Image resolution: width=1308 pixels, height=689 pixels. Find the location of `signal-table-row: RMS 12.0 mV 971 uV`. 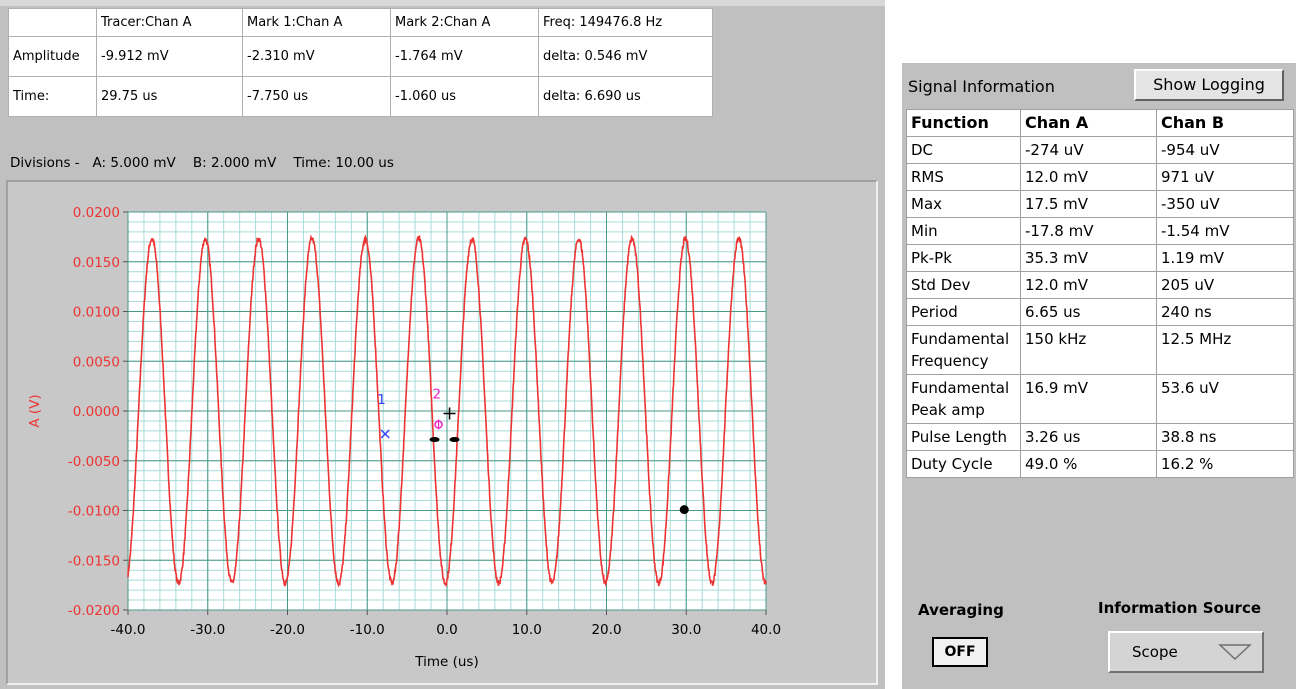

signal-table-row: RMS 12.0 mV 971 uV is located at coordinates (1100, 177).